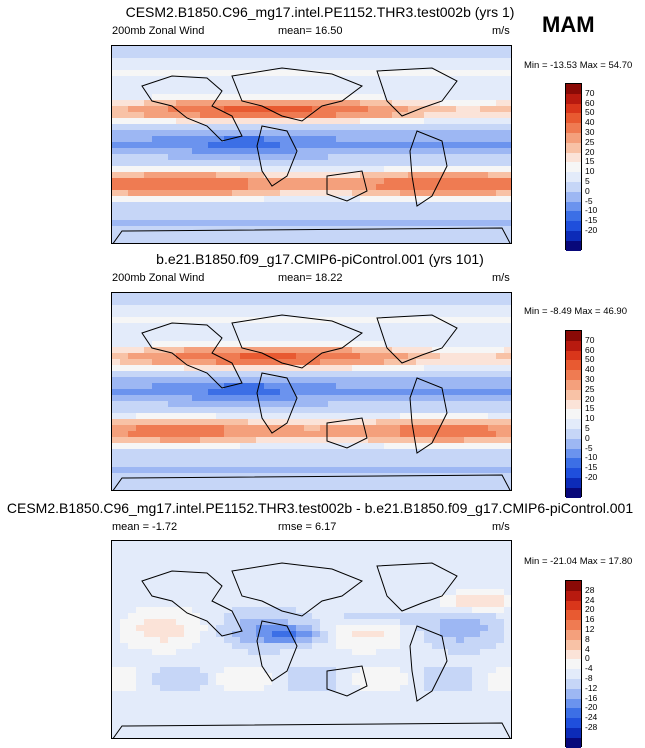  I want to click on colorbar-swatch, so click(573, 454).